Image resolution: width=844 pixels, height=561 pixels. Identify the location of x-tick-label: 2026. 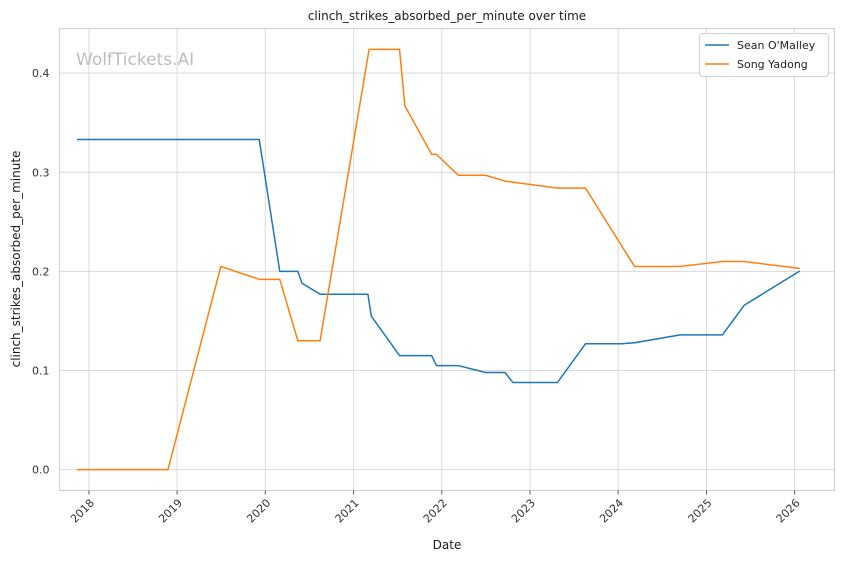
(788, 511).